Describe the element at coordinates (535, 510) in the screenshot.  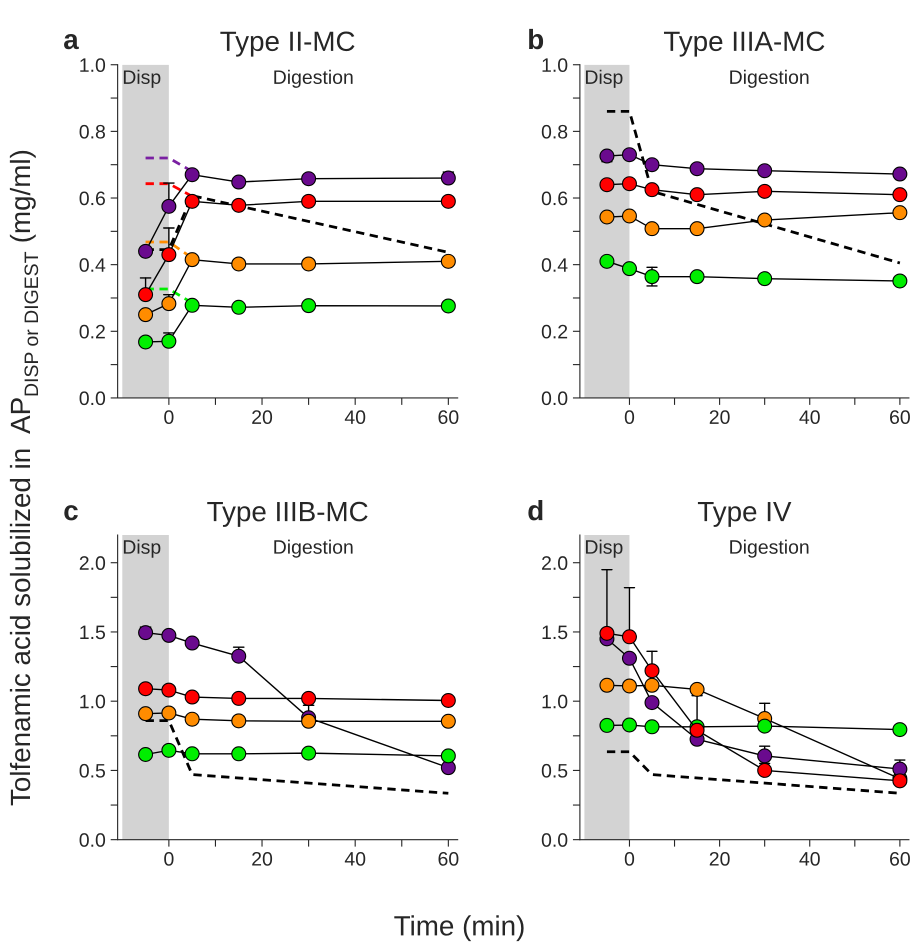
I see `text: d` at that location.